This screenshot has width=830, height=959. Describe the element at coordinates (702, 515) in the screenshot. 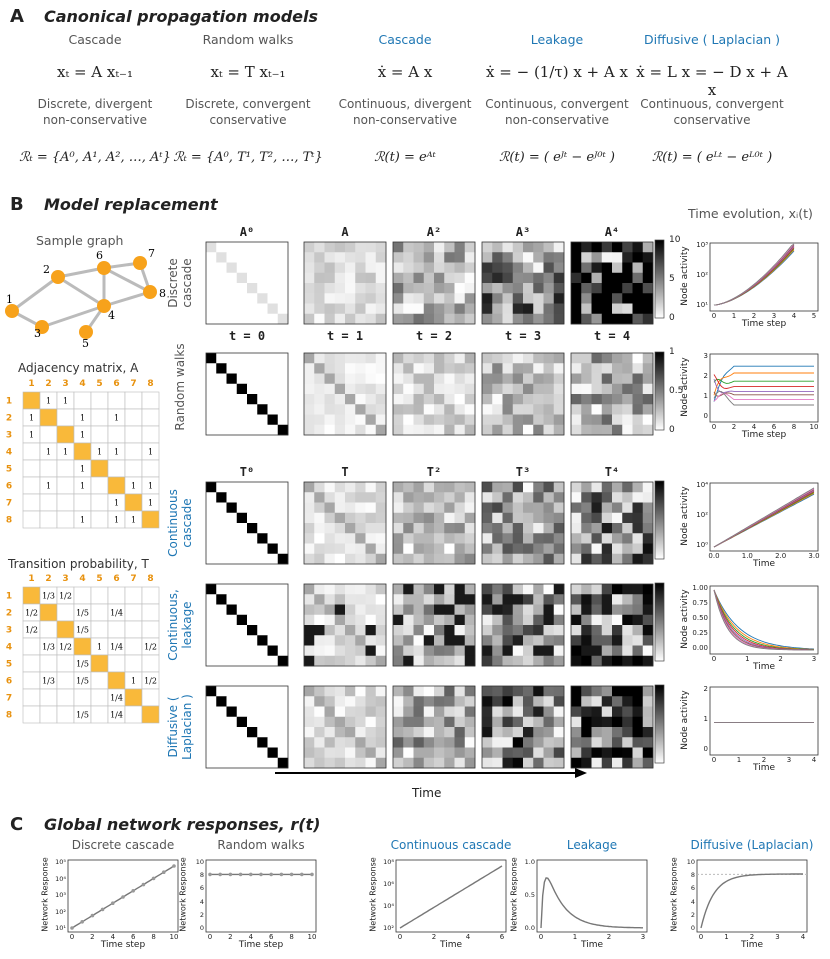

I see `evo-ytick: 10²` at that location.